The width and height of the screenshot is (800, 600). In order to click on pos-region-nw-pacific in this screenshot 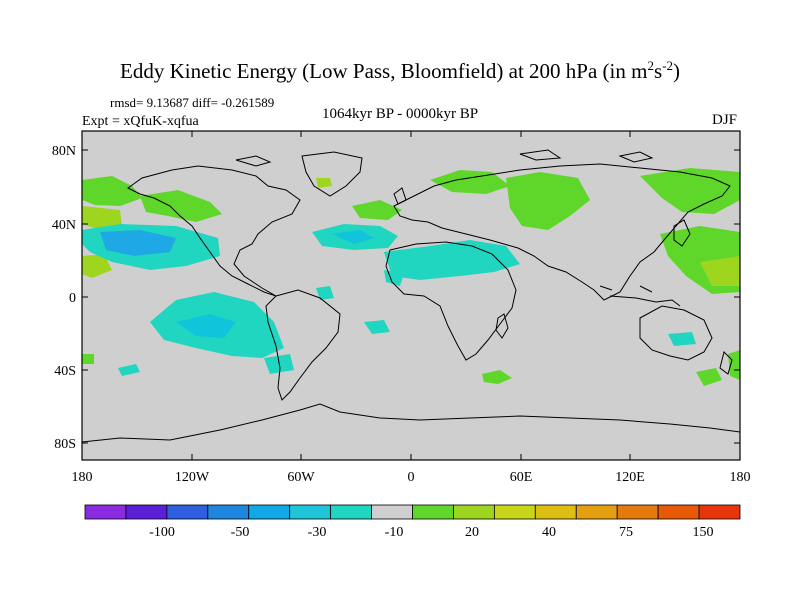, I will do `click(112, 191)`.